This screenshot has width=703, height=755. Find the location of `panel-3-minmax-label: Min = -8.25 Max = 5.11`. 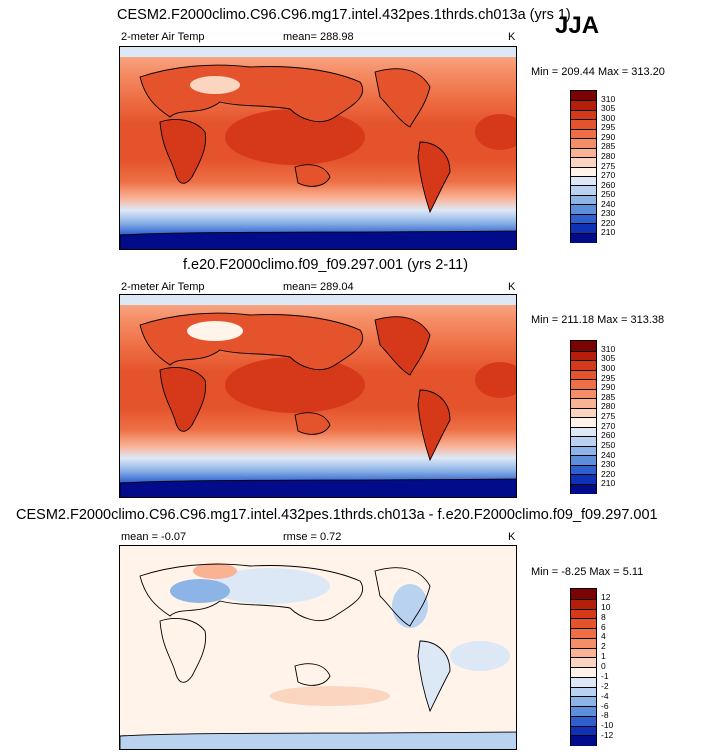

panel-3-minmax-label: Min = -8.25 Max = 5.11 is located at coordinates (587, 572).